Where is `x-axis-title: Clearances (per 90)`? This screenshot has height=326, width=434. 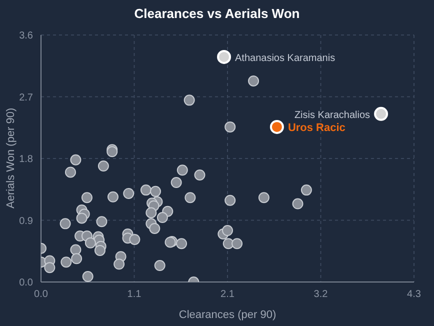 x-axis-title: Clearances (per 90) is located at coordinates (227, 315).